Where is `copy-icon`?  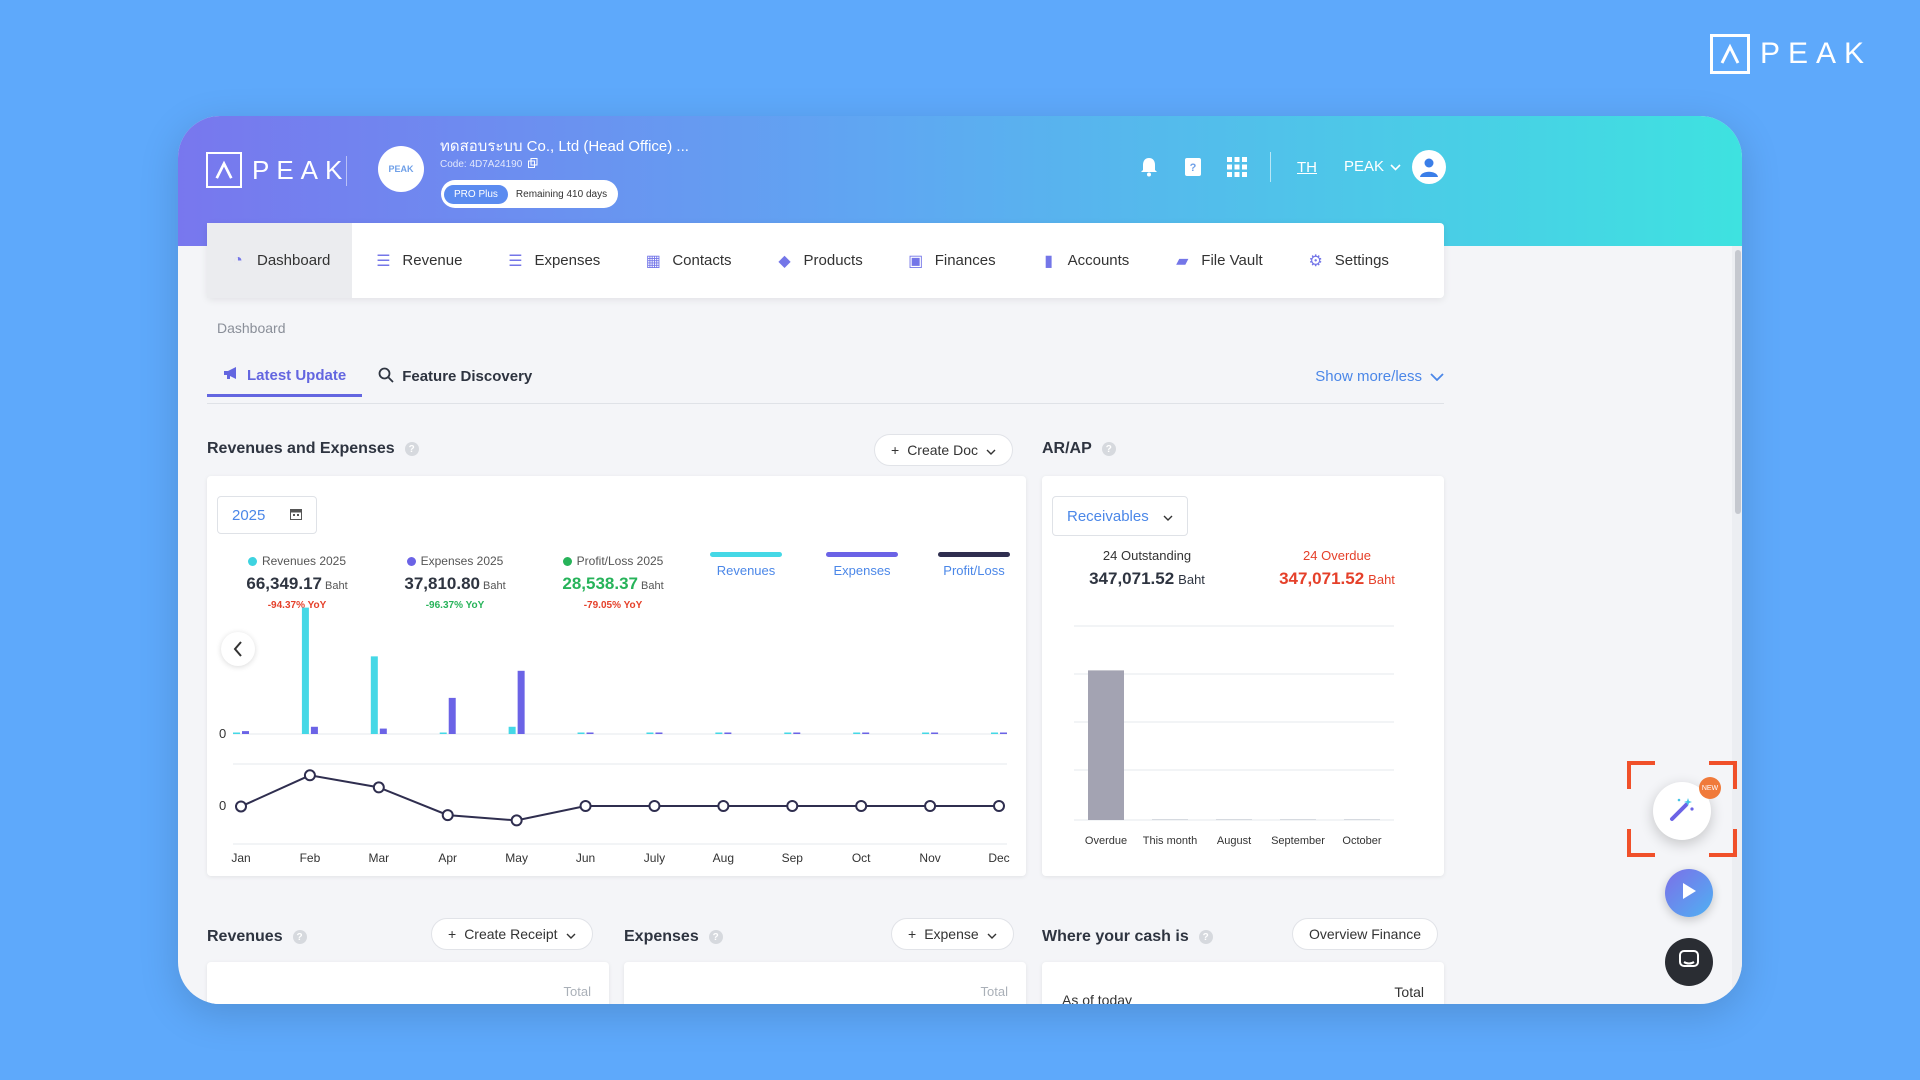 copy-icon is located at coordinates (533, 164).